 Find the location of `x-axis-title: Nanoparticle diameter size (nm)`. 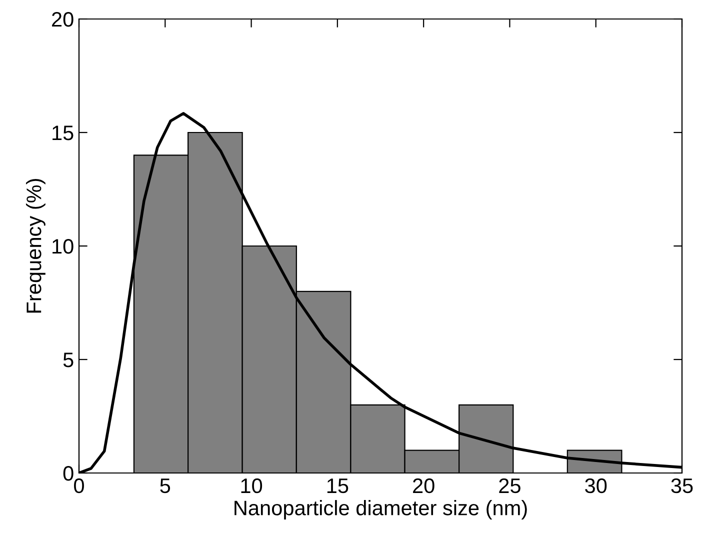

x-axis-title: Nanoparticle diameter size (nm) is located at coordinates (380, 510).